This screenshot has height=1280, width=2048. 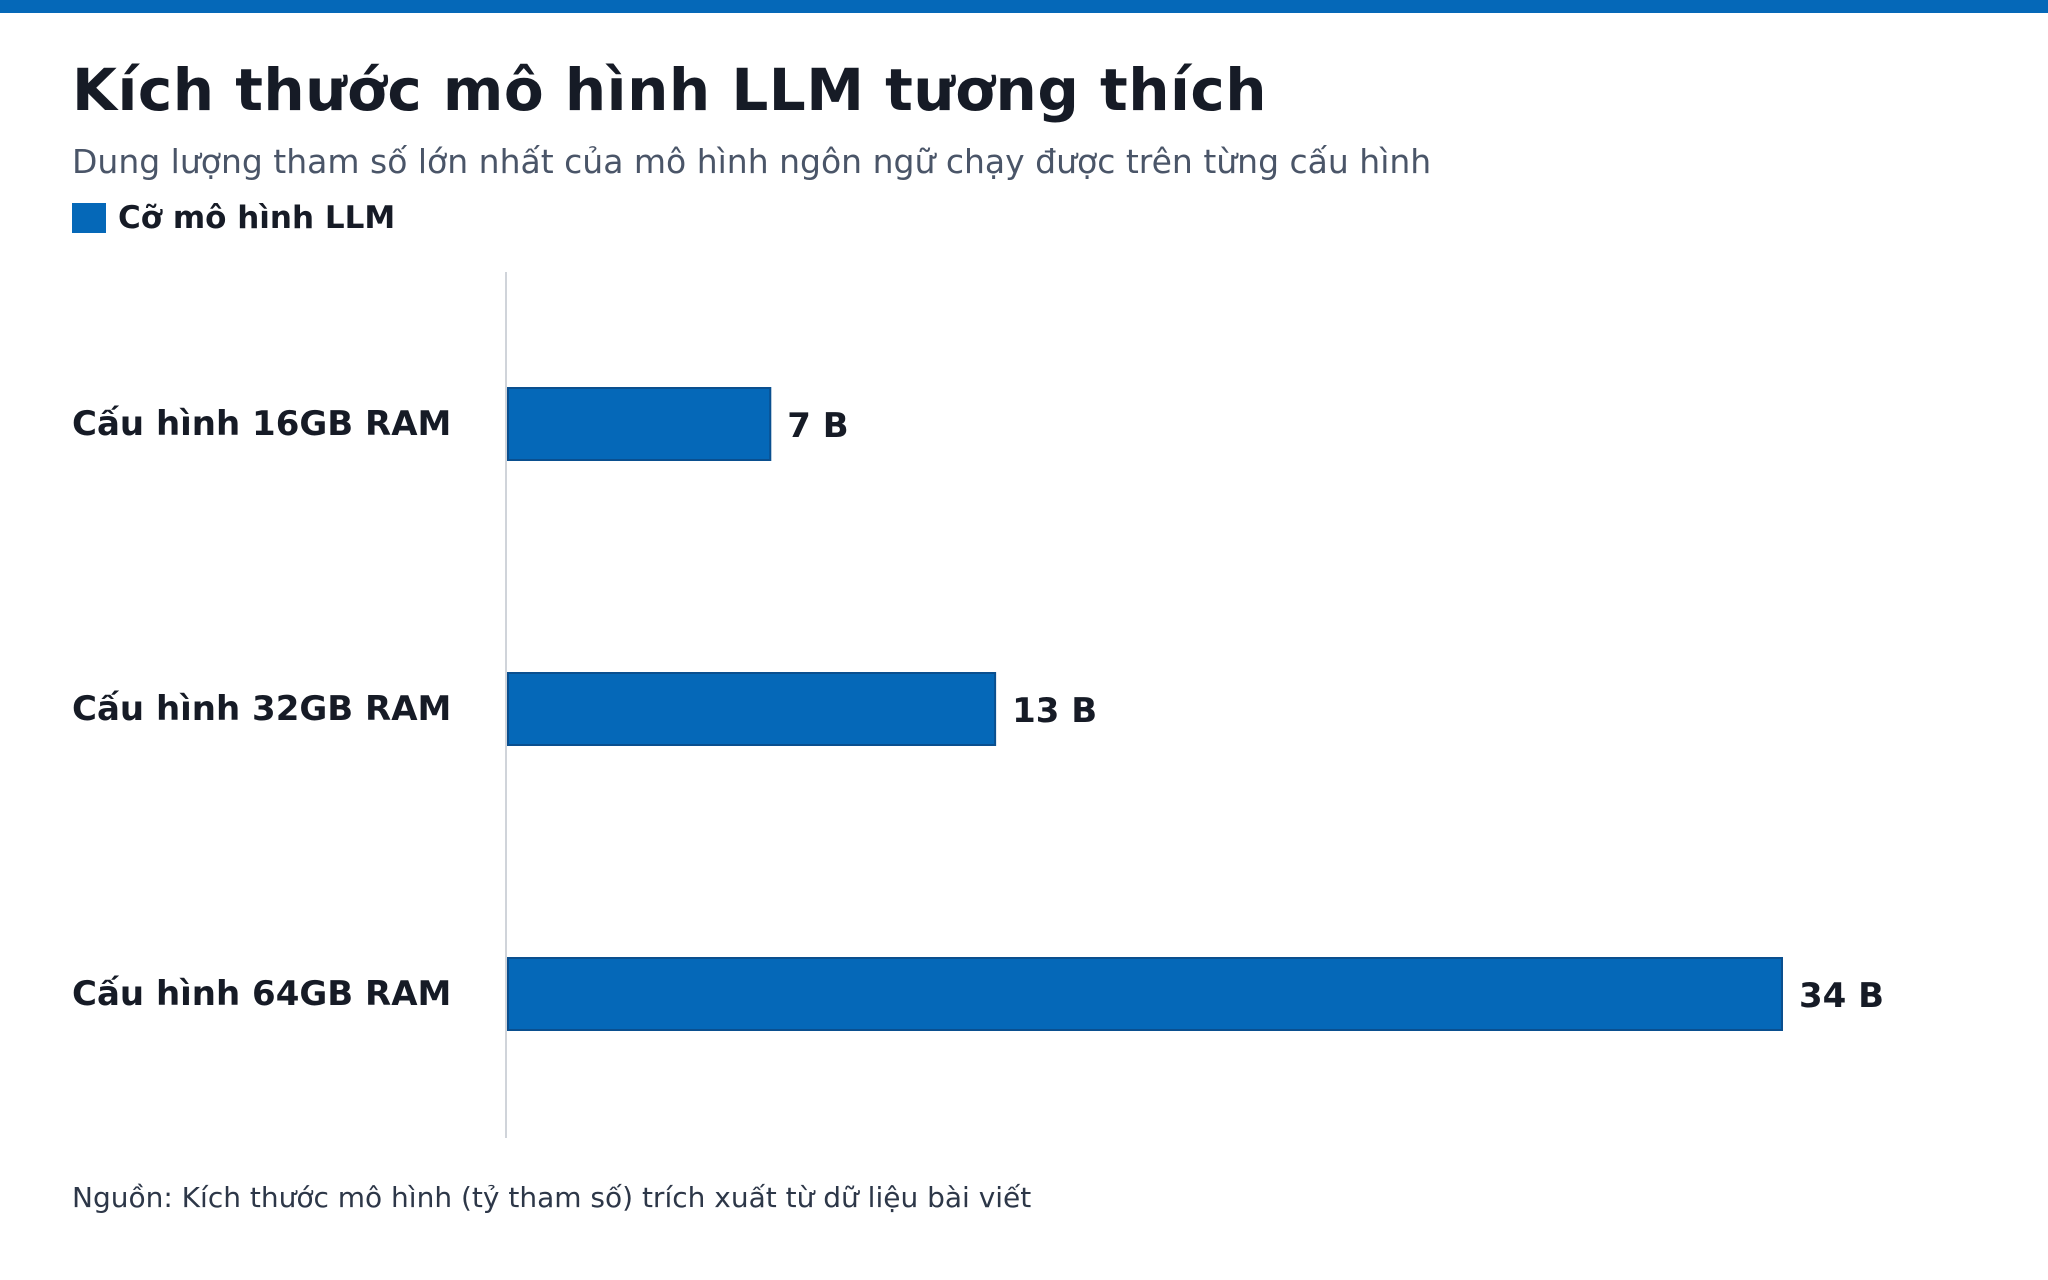 What do you see at coordinates (257, 218) in the screenshot?
I see `legend-label: Cỡ mô hình LLM` at bounding box center [257, 218].